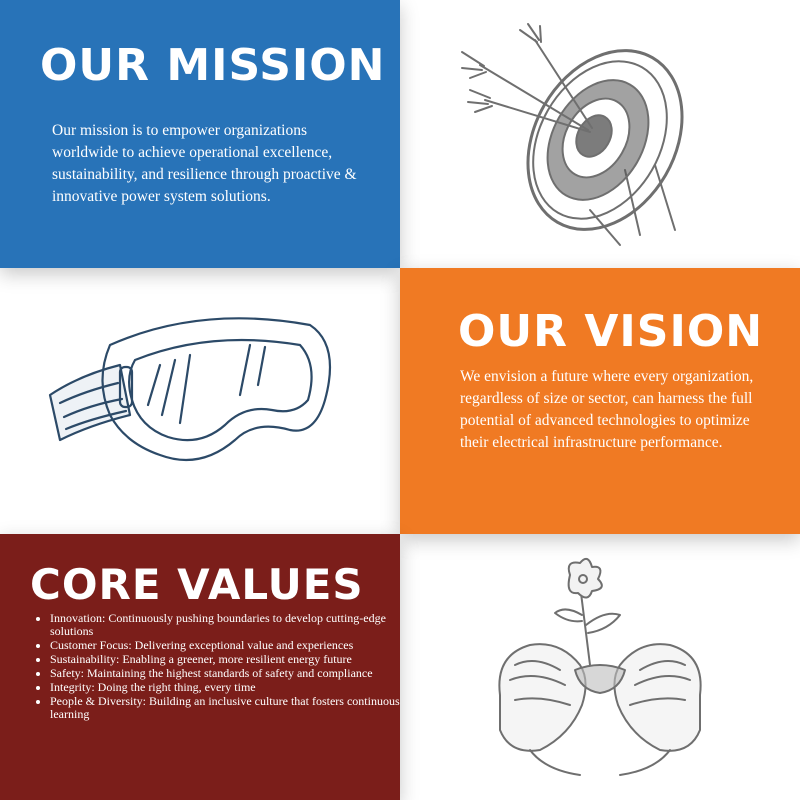  What do you see at coordinates (572, 134) in the screenshot?
I see `target-with-arrows-icon` at bounding box center [572, 134].